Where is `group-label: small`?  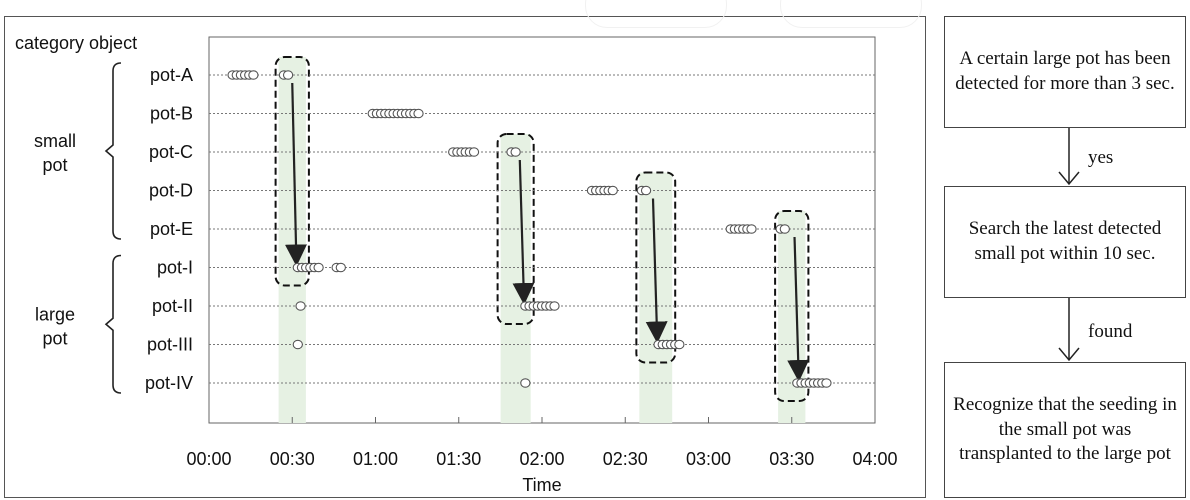 group-label: small is located at coordinates (55, 141).